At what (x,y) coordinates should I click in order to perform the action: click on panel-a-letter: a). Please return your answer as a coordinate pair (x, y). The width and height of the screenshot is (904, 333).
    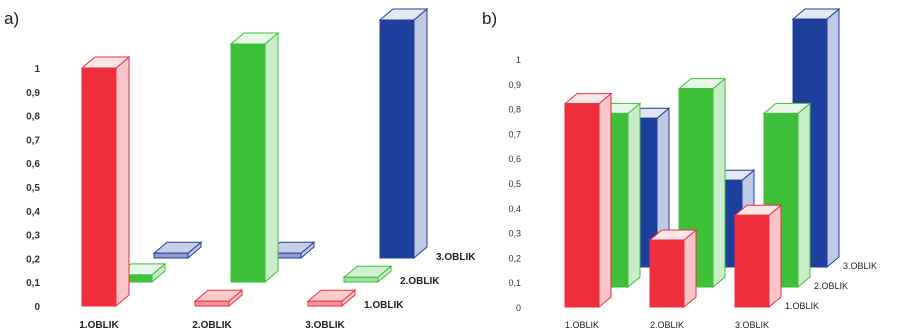
    Looking at the image, I should click on (11, 18).